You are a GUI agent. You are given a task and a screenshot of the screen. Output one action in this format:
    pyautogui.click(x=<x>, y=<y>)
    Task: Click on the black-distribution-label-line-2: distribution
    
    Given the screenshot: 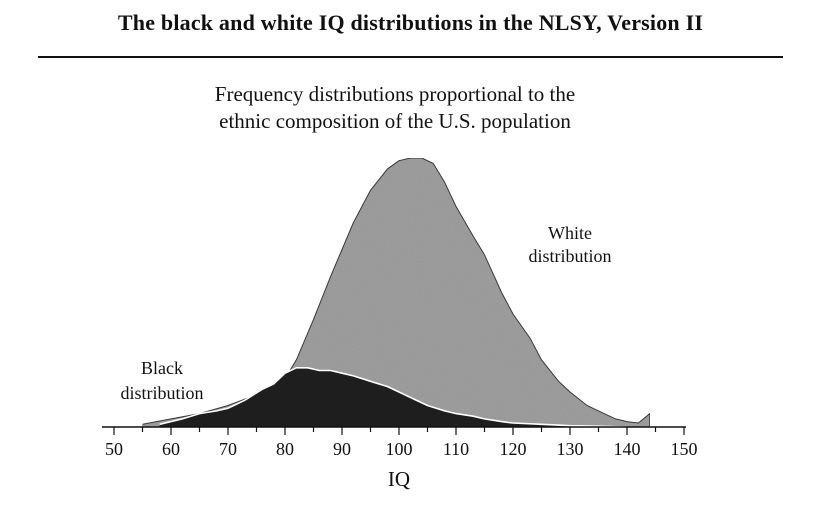 What is the action you would take?
    pyautogui.click(x=161, y=393)
    